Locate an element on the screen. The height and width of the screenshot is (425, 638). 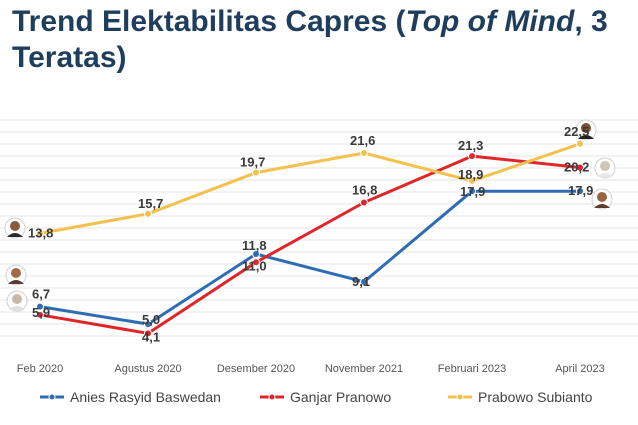
x-tick-label: Februari 2023 is located at coordinates (472, 369).